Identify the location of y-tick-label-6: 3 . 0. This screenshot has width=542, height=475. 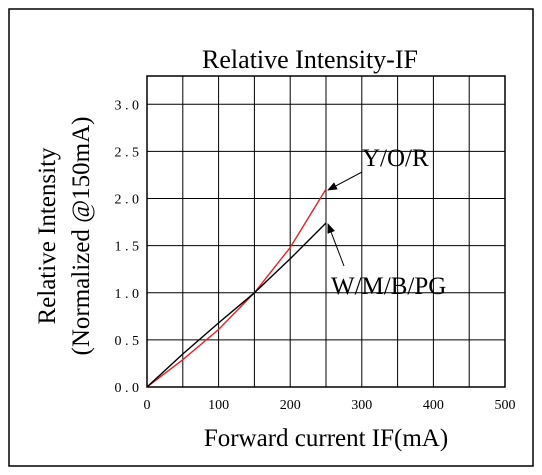
(127, 105).